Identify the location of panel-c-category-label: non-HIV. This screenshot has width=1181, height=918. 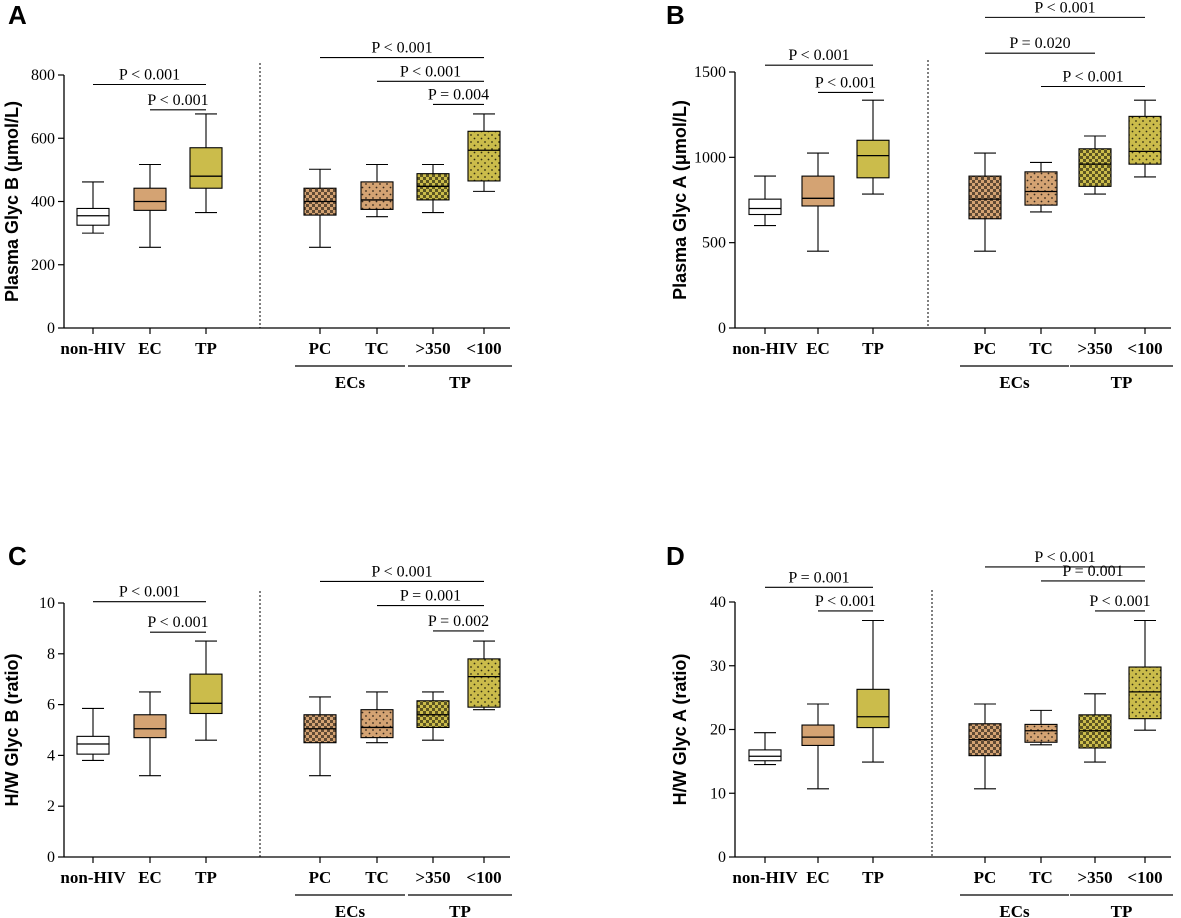
(93, 877).